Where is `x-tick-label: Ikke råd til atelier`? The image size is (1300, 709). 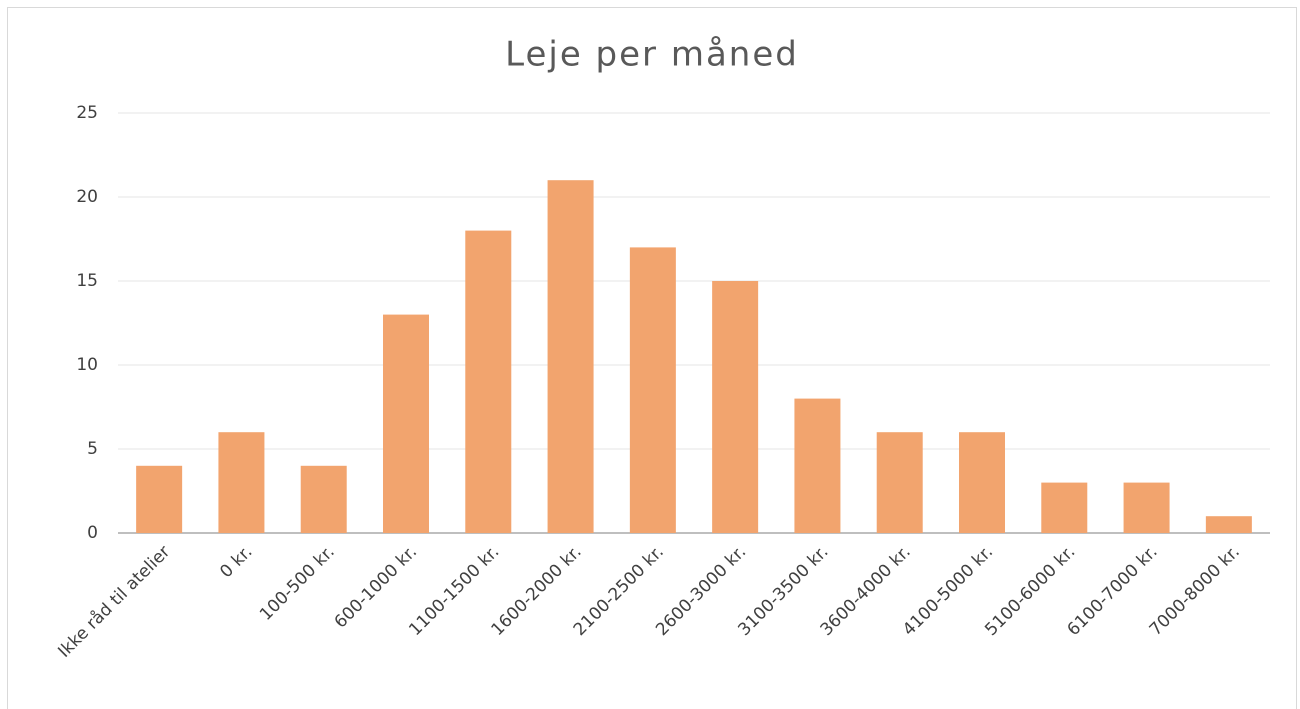 x-tick-label: Ikke råd til atelier is located at coordinates (114, 601).